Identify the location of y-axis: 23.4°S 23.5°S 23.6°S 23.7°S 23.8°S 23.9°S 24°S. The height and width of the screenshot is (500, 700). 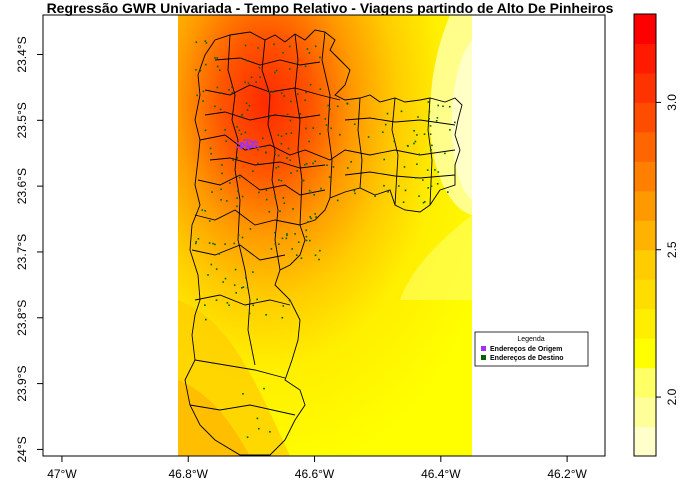
(29, 249).